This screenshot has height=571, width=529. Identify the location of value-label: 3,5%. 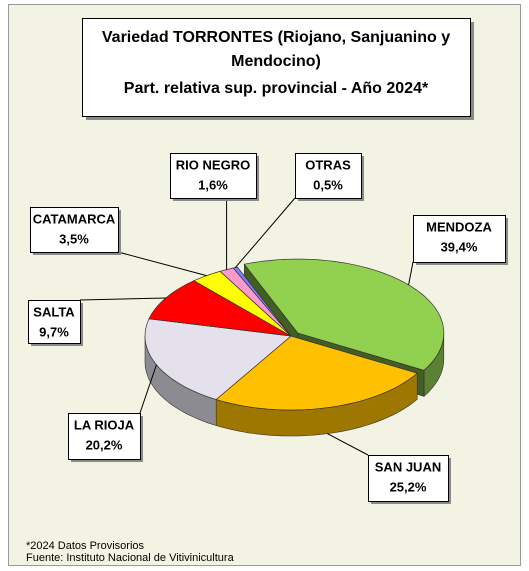
(74, 238).